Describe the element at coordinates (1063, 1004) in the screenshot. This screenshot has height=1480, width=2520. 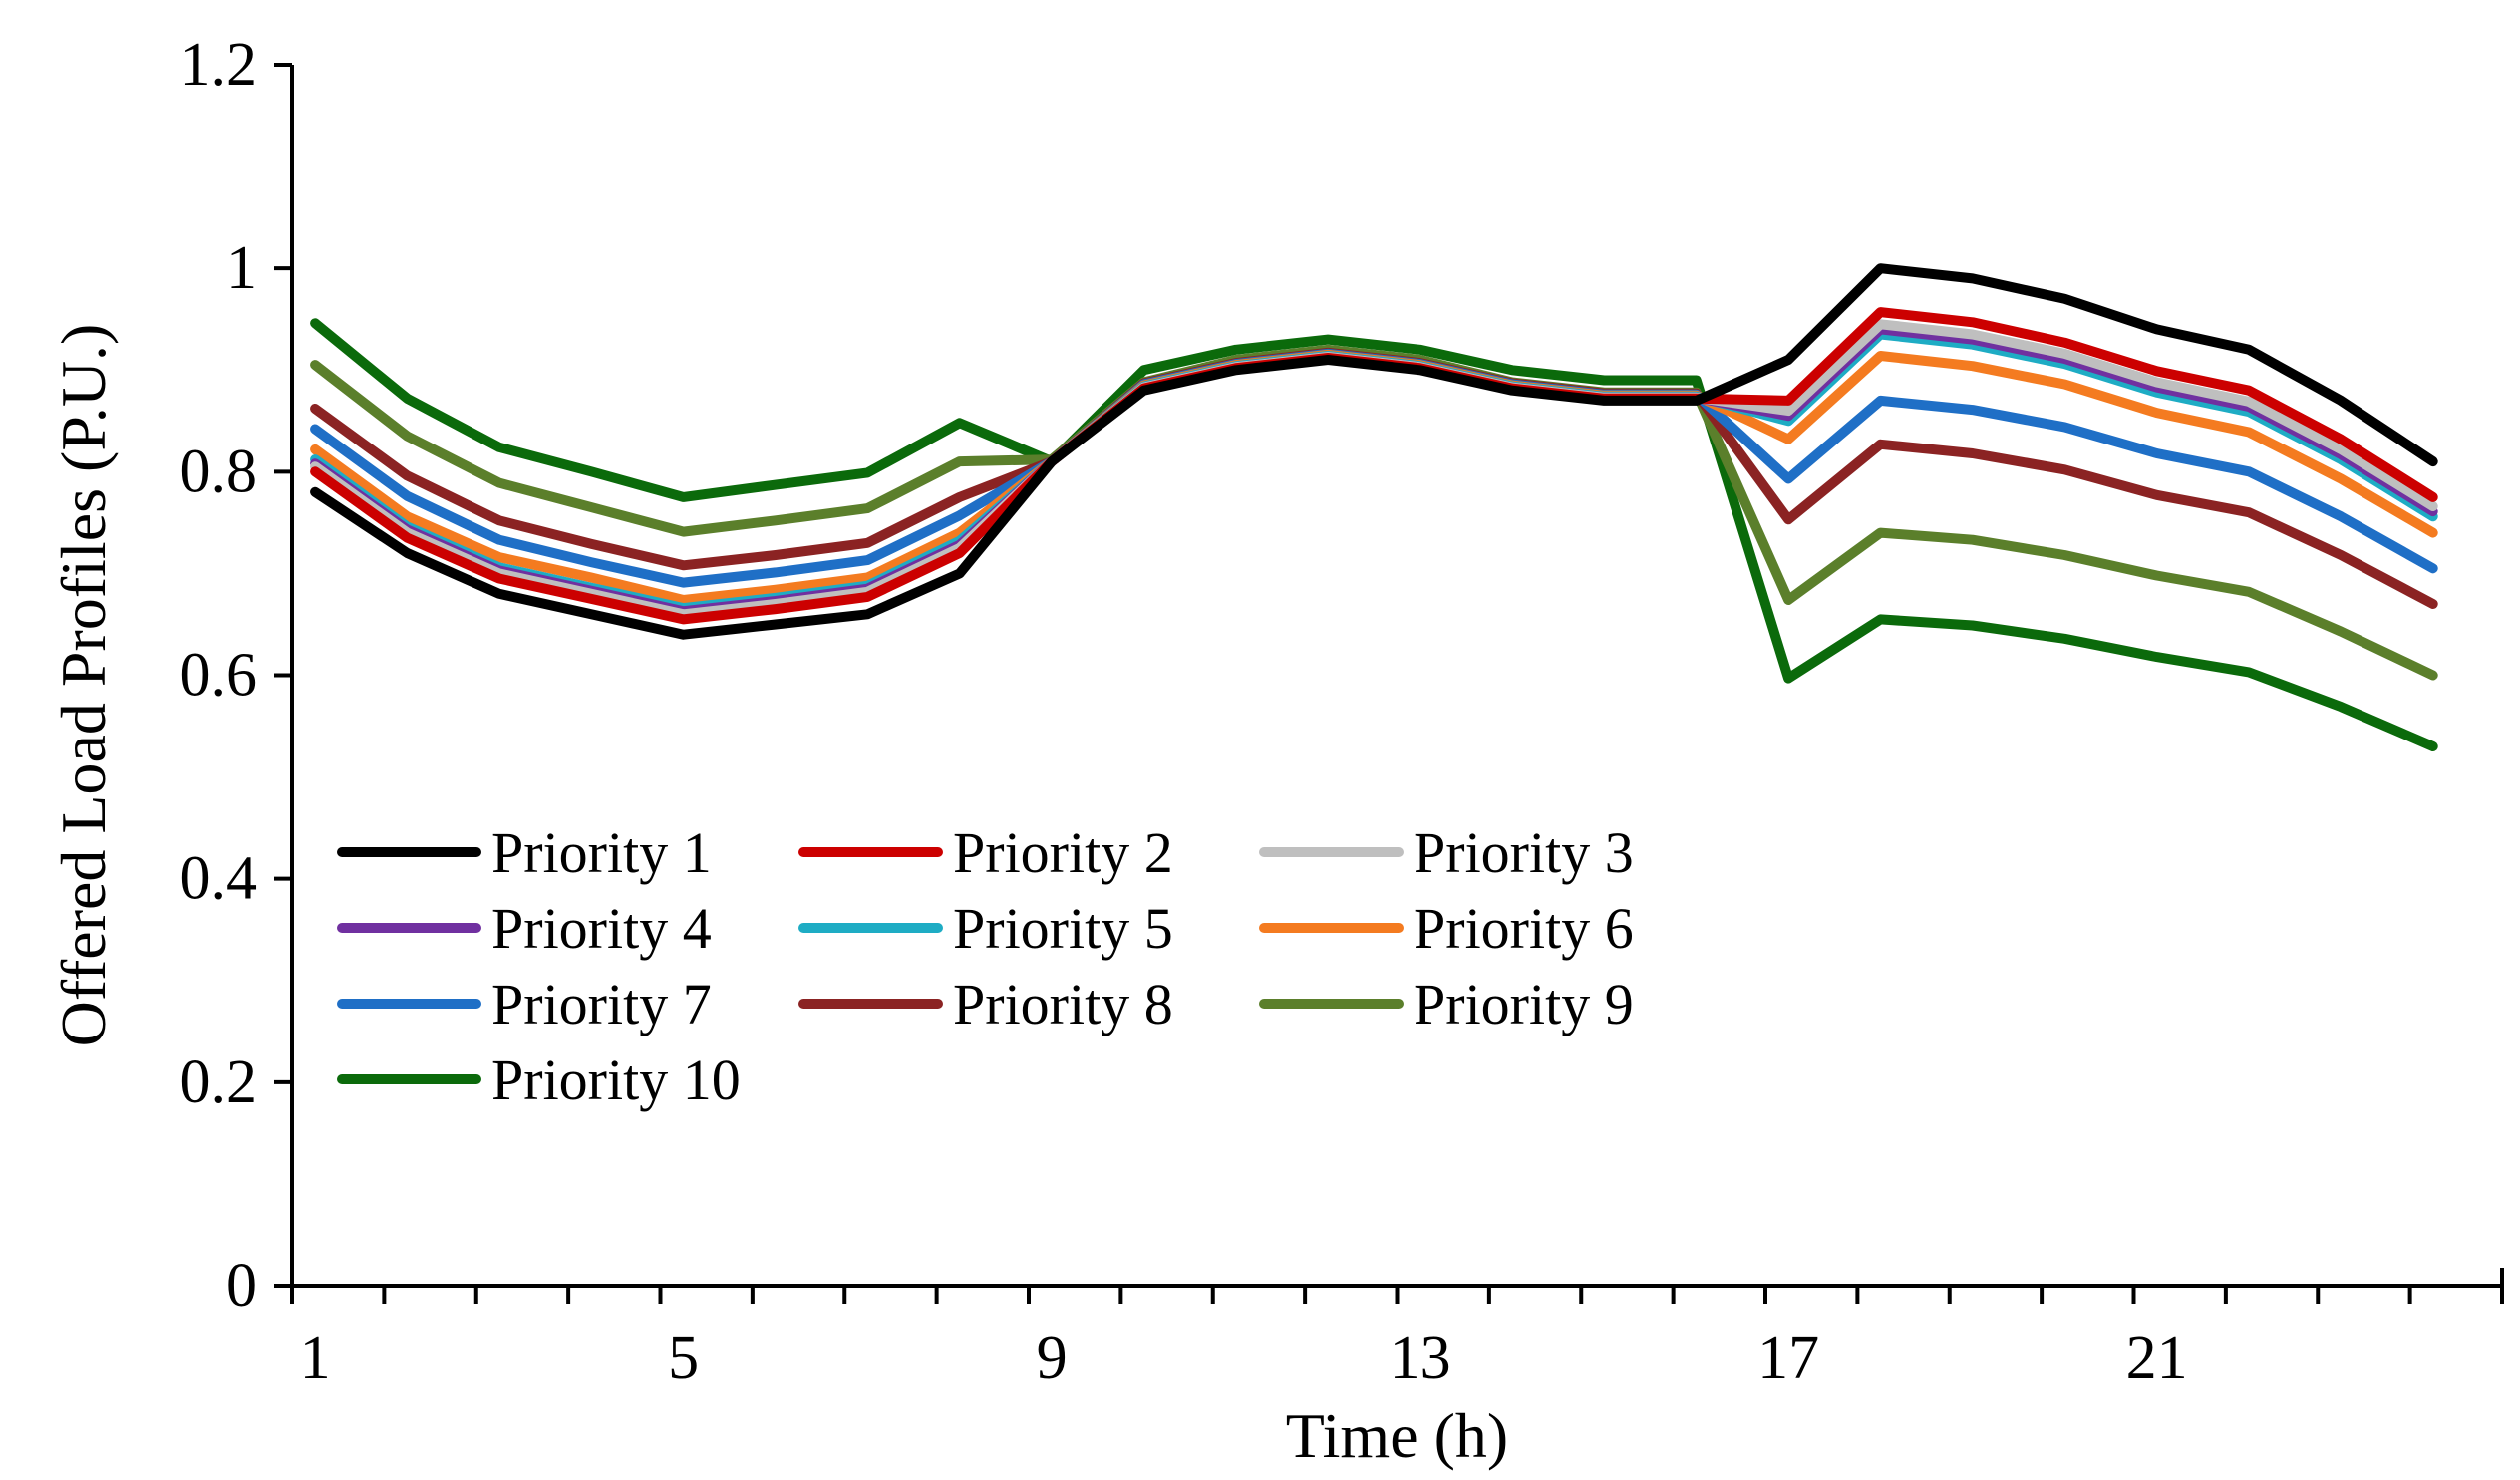
I see `legend-label: Priority 8` at that location.